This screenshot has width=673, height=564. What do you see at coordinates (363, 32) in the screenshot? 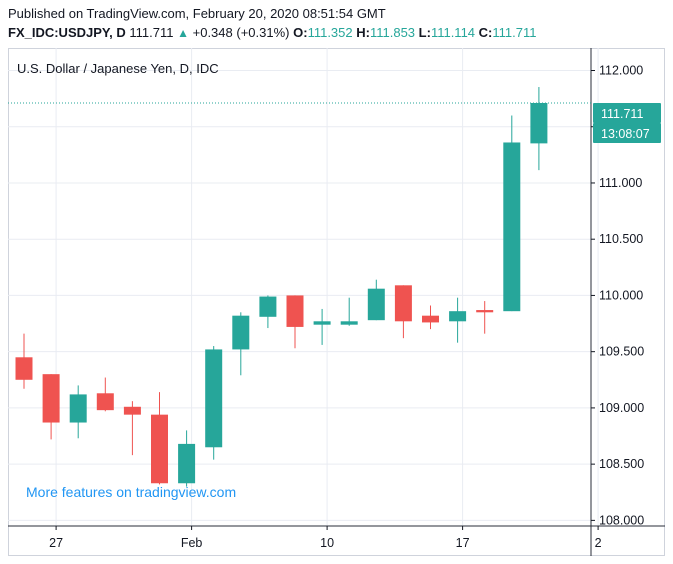
I see `high-label: H:` at bounding box center [363, 32].